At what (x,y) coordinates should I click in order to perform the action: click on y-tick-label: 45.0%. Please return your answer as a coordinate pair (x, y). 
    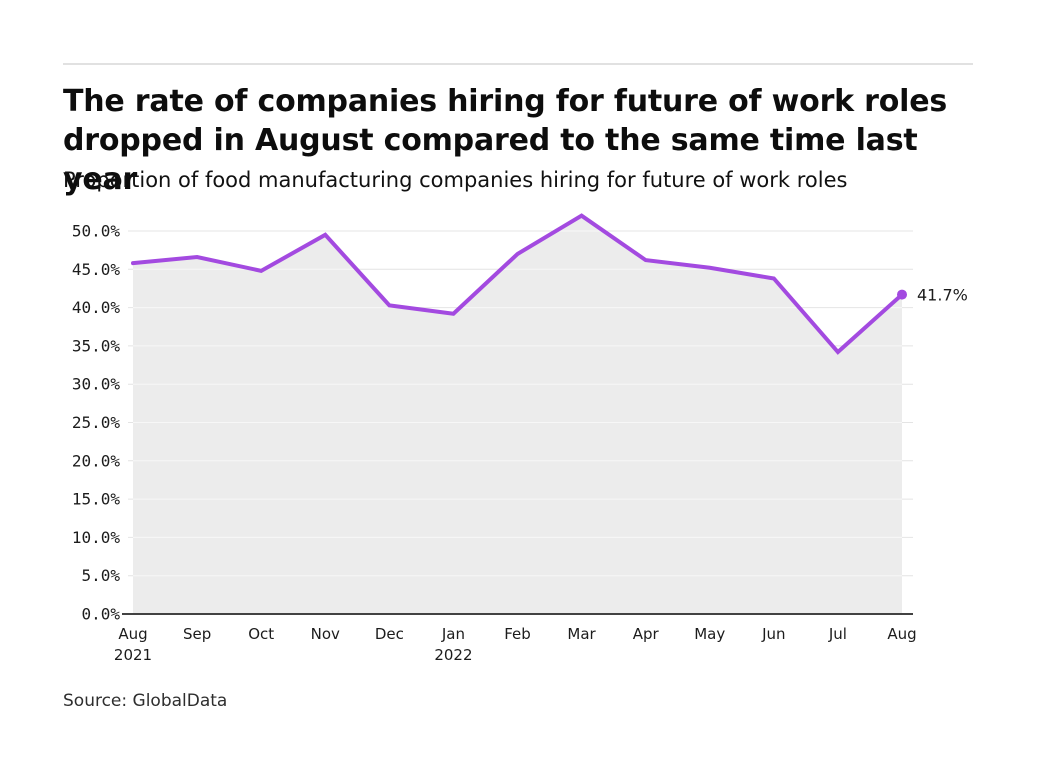
    Looking at the image, I should click on (96, 269).